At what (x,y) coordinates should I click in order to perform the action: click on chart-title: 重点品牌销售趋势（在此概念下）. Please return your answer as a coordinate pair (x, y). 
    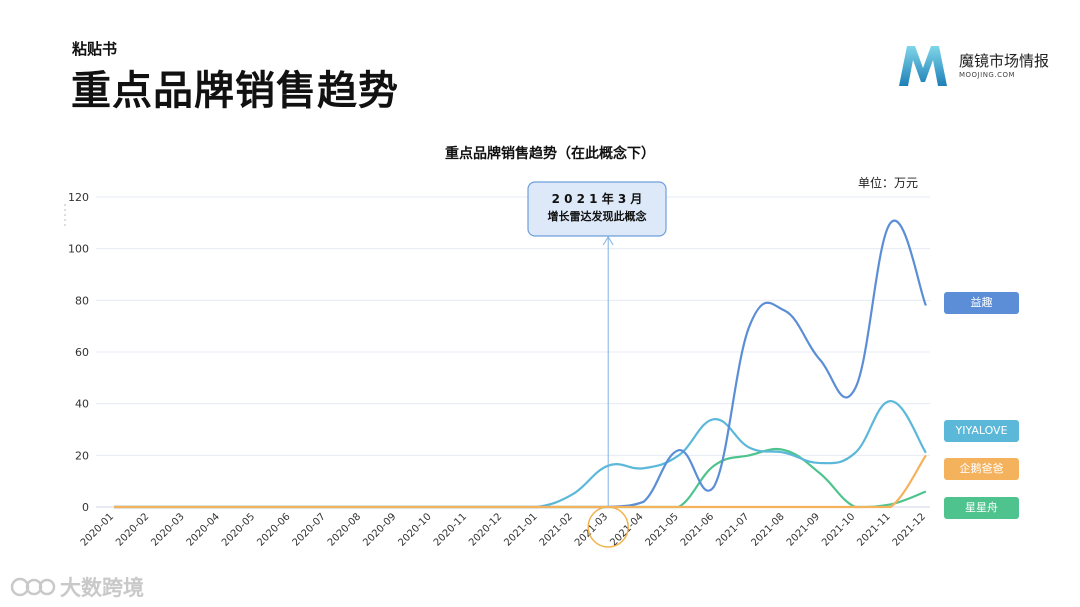
    Looking at the image, I should click on (550, 153).